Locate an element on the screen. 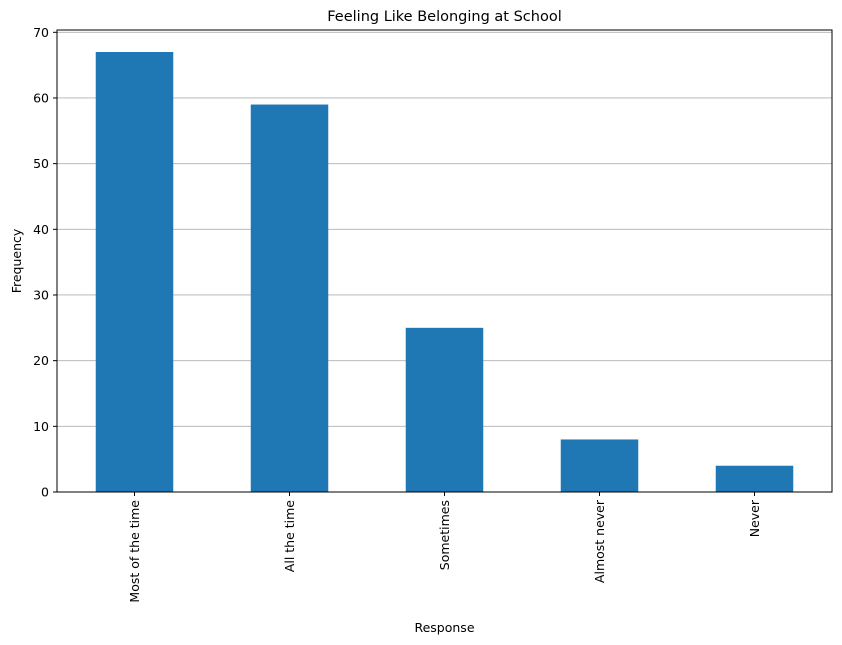  x-tick-label-3: Almost never is located at coordinates (599, 541).